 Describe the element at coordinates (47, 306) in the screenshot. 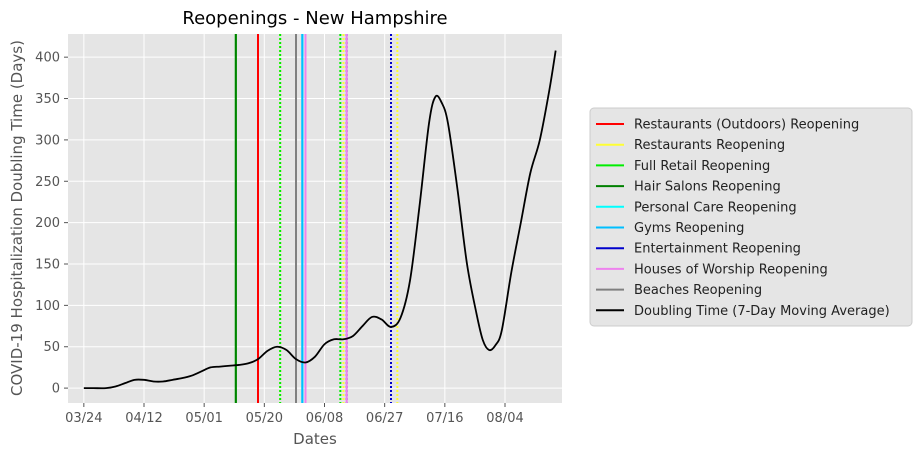

I see `y-tick-label: 100` at that location.